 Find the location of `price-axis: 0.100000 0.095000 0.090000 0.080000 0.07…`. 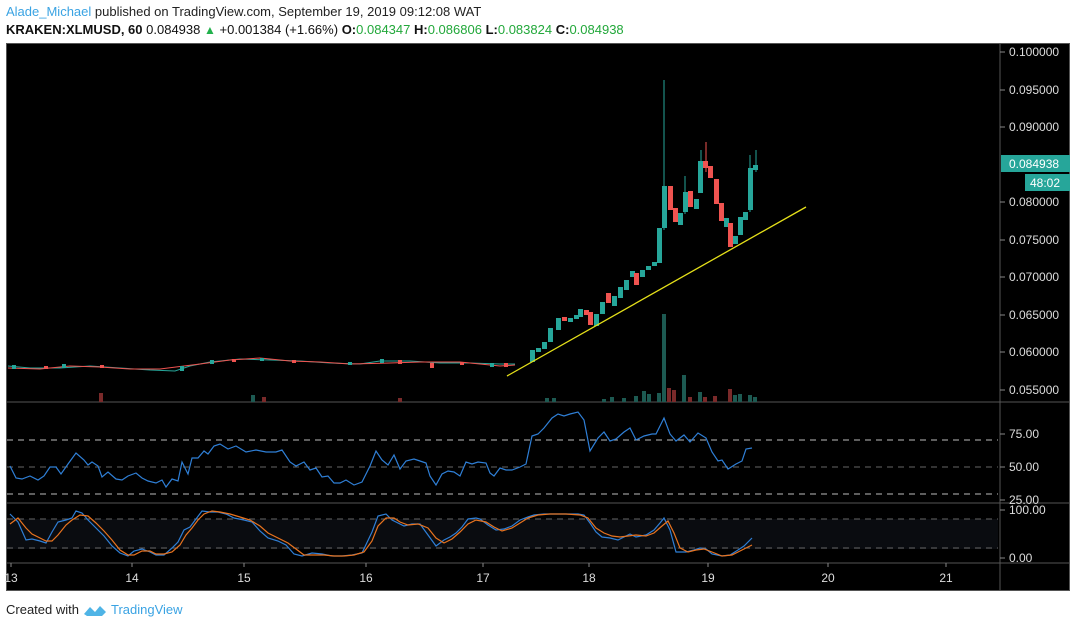

price-axis: 0.100000 0.095000 0.090000 0.080000 0.07… is located at coordinates (1029, 221).